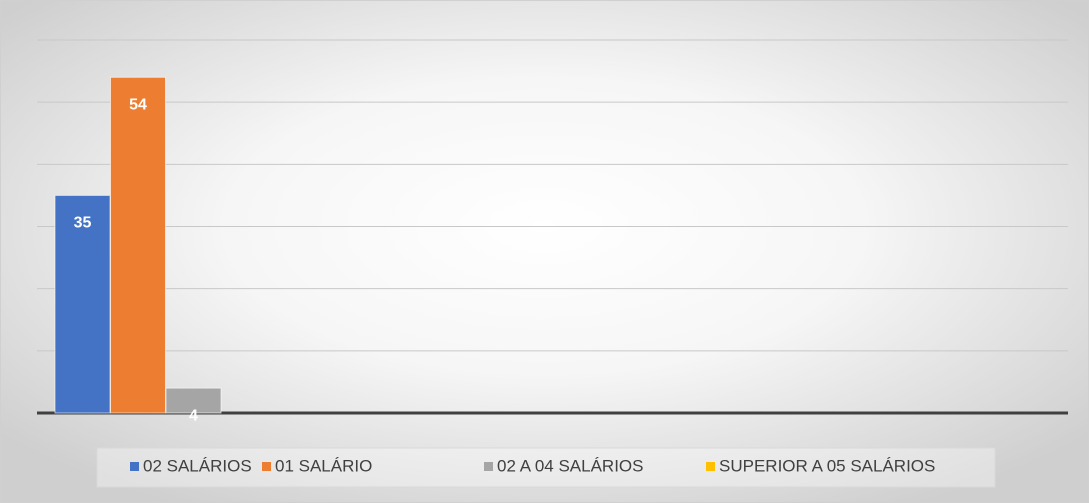  What do you see at coordinates (197, 465) in the screenshot?
I see `legend-label: 02 SALÁRIOS` at bounding box center [197, 465].